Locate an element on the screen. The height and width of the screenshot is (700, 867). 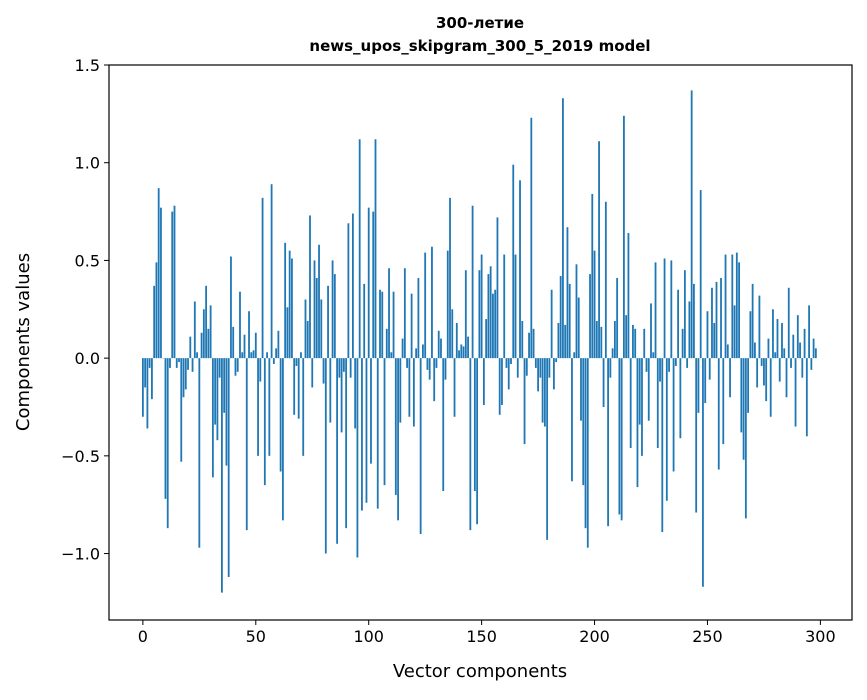
y-tick-label: 1.0 is located at coordinates (87, 163).